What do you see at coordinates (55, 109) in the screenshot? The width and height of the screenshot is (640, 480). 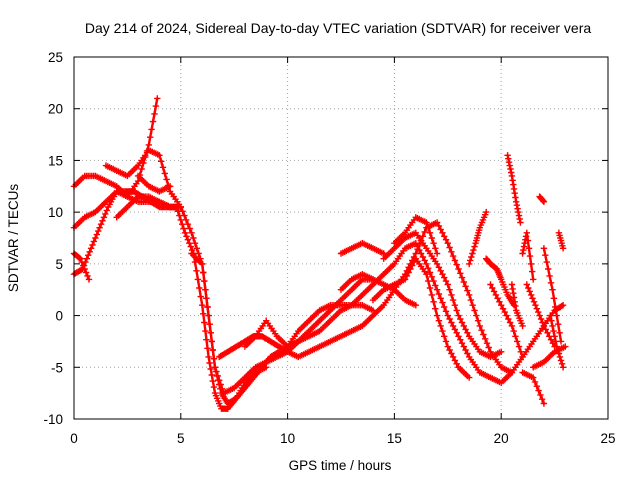 I see `y-tick-label: 20` at bounding box center [55, 109].